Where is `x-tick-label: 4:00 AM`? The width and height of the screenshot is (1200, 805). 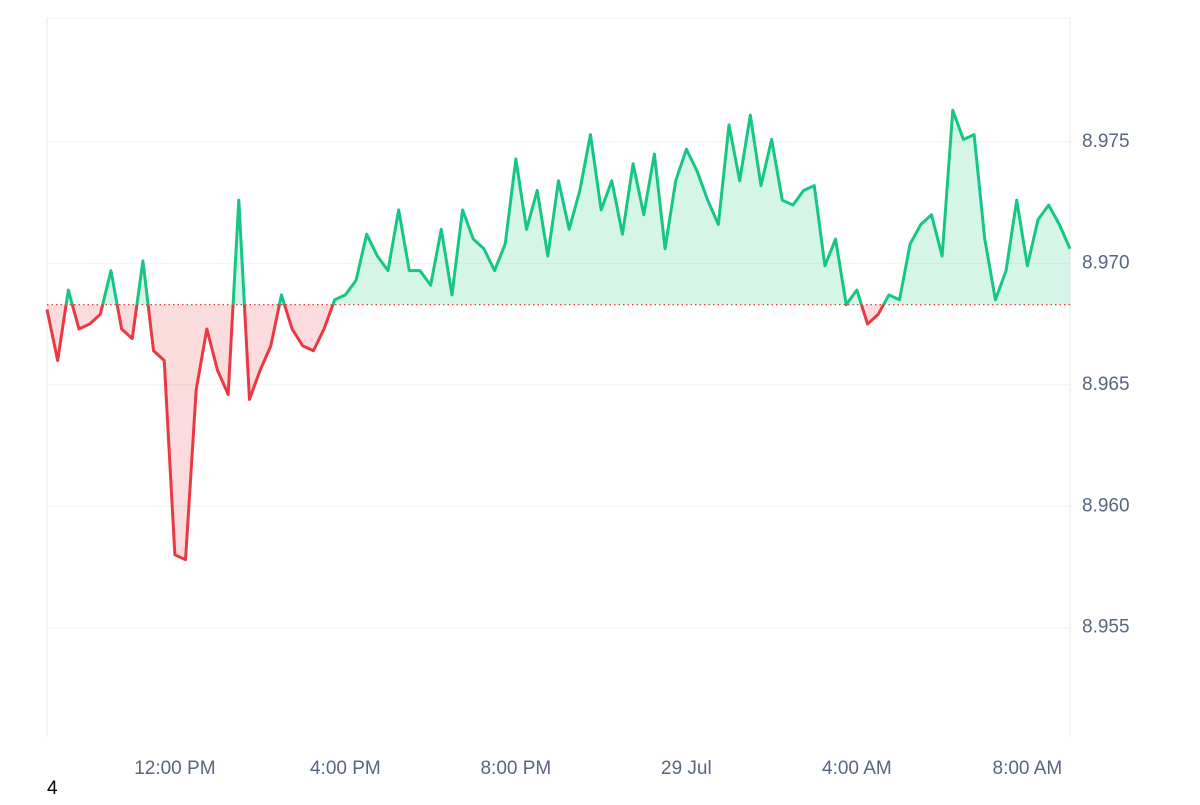
x-tick-label: 4:00 AM is located at coordinates (857, 768).